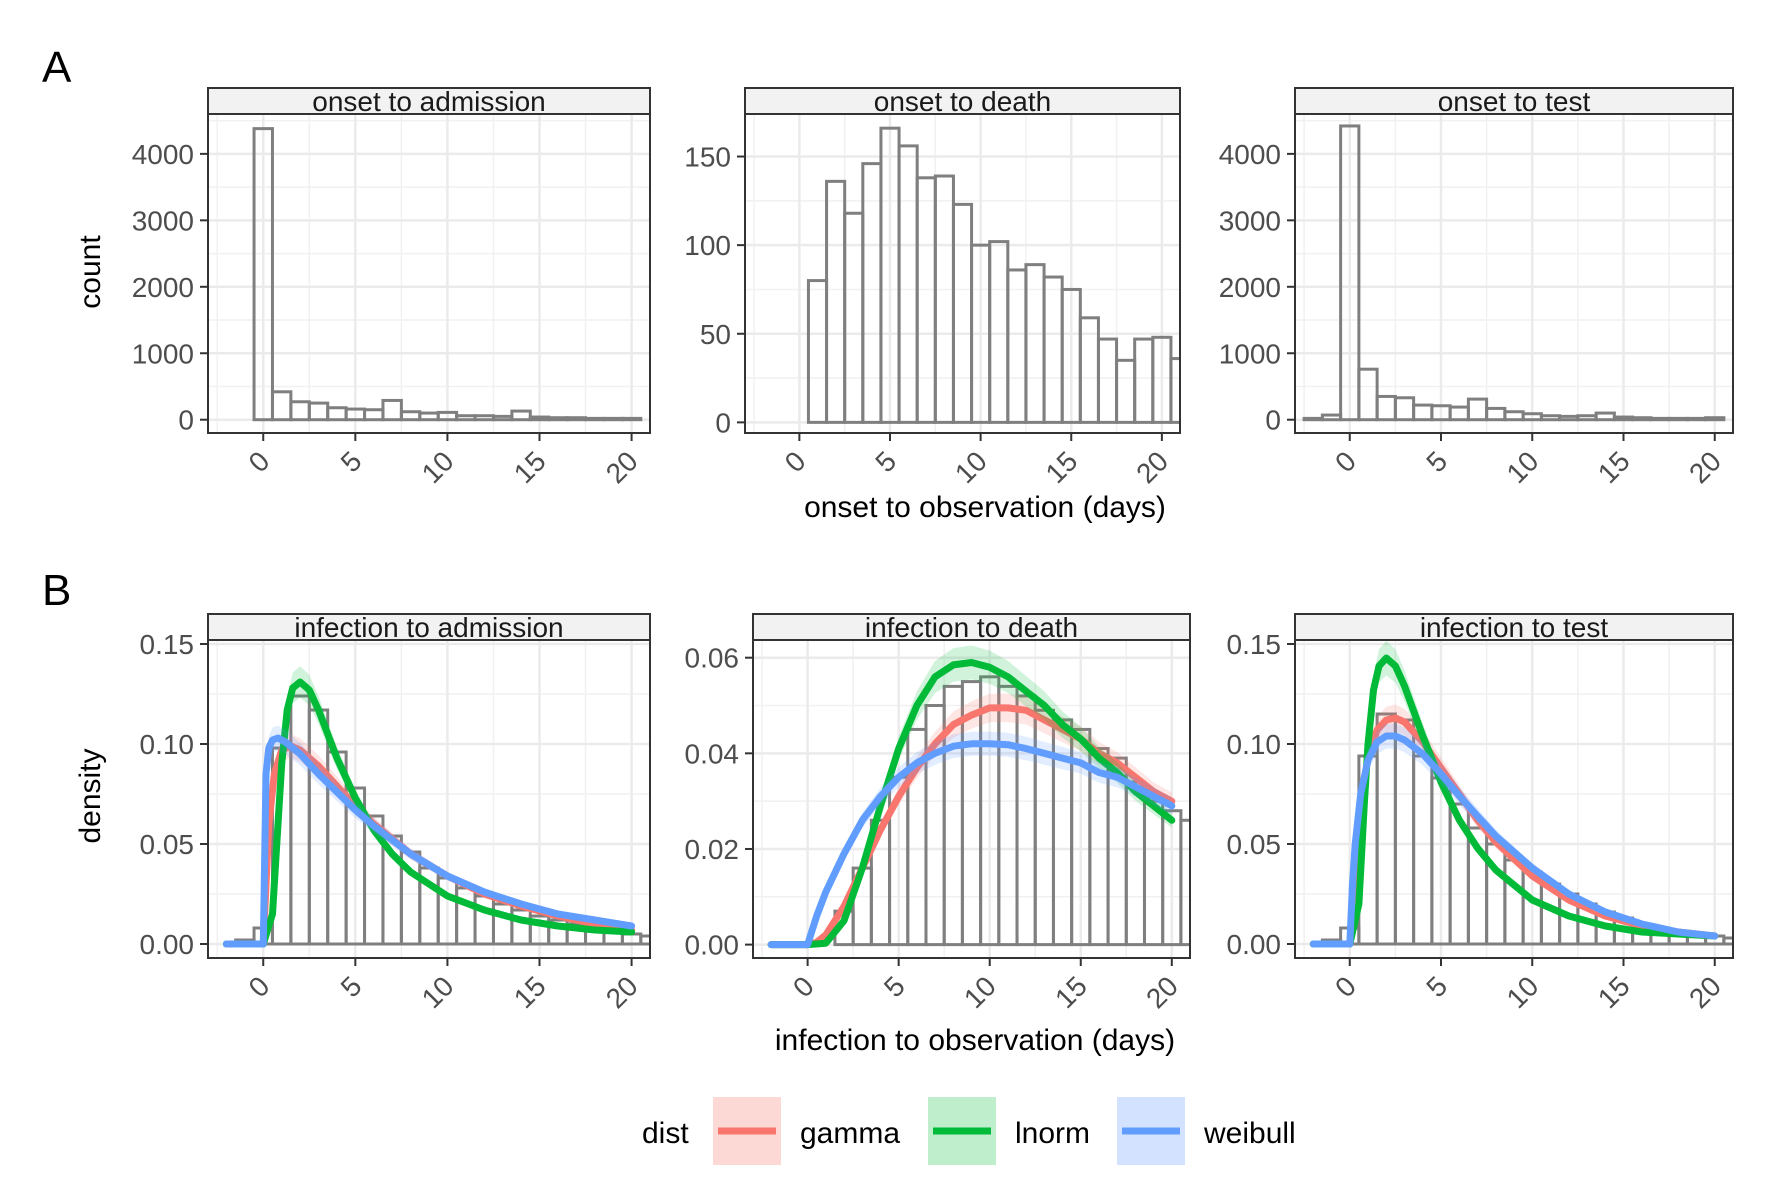  I want to click on panel-onset-to-death: onset to death 0 50 100 150 0 5 10 15 20, so click(932, 287).